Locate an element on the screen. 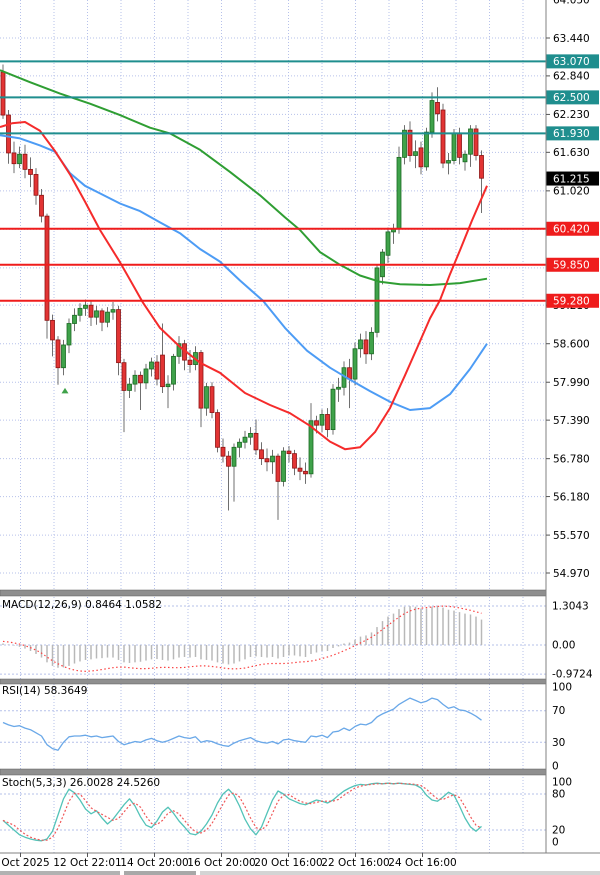 The height and width of the screenshot is (875, 600). rsi-line is located at coordinates (242, 724).